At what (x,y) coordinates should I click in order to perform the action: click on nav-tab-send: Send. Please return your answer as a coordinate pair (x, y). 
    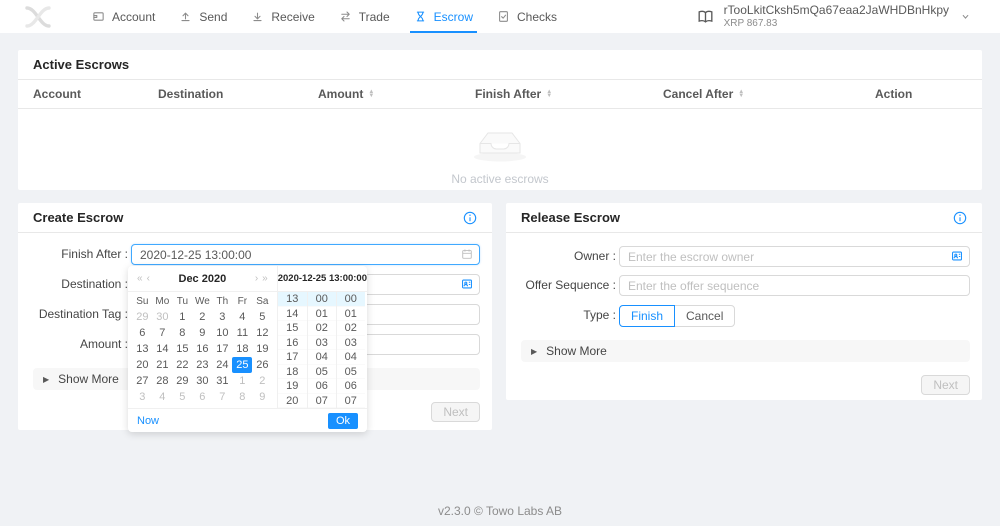
    Looking at the image, I should click on (203, 16).